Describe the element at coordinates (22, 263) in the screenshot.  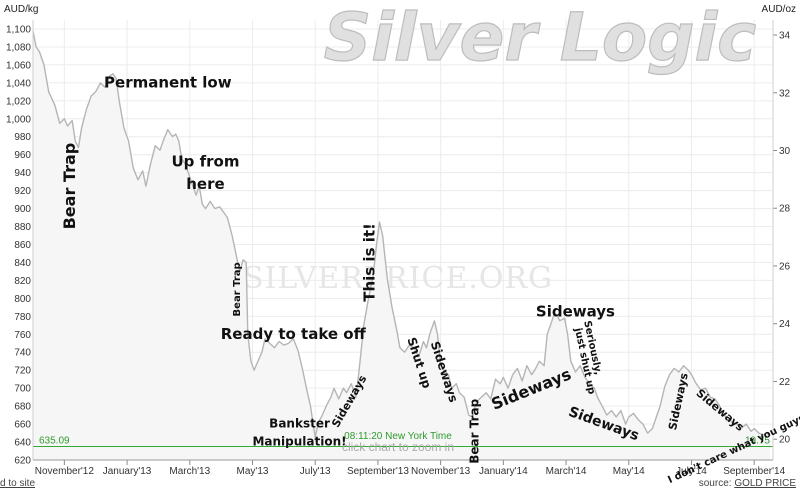
I see `y-tick-label: 840` at that location.